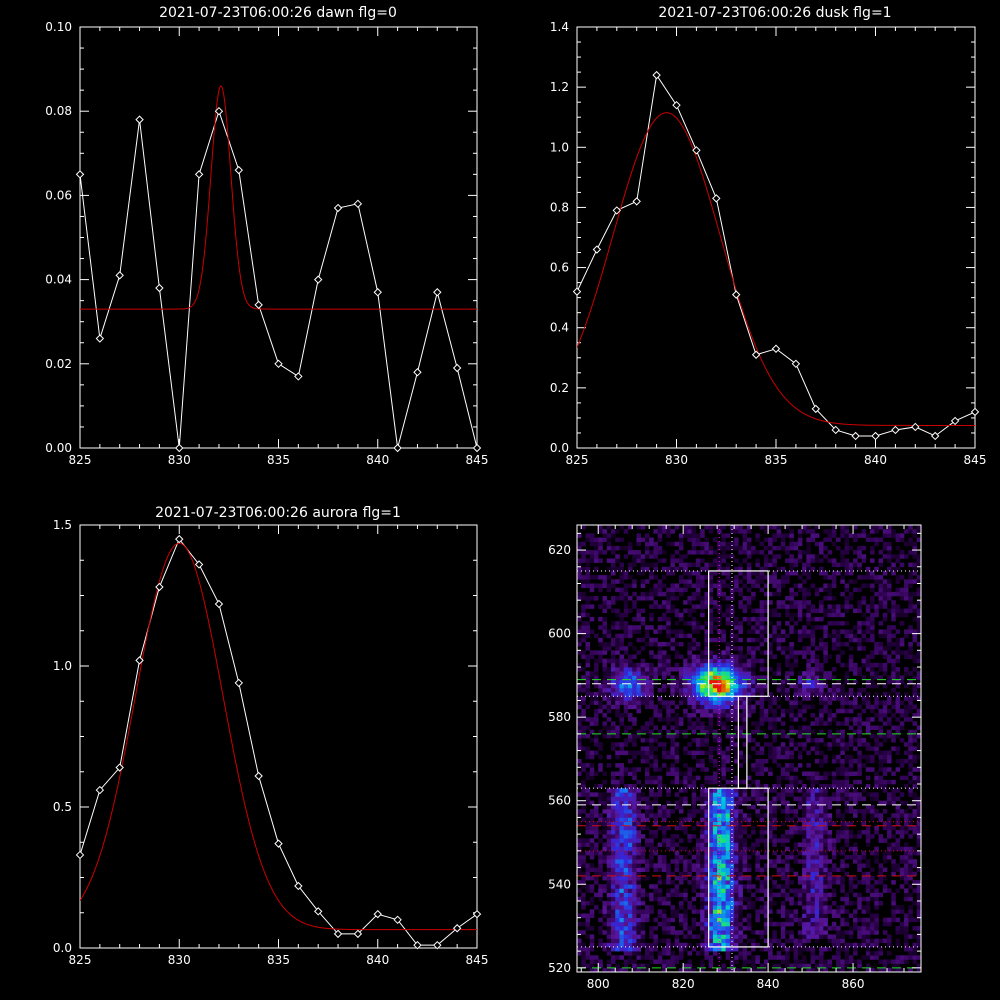  What do you see at coordinates (100, 338) in the screenshot?
I see `data-point-marker` at bounding box center [100, 338].